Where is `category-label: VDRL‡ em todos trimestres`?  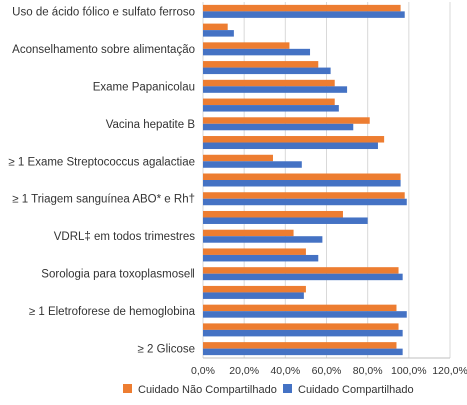 category-label: VDRL‡ em todos trimestres is located at coordinates (124, 237).